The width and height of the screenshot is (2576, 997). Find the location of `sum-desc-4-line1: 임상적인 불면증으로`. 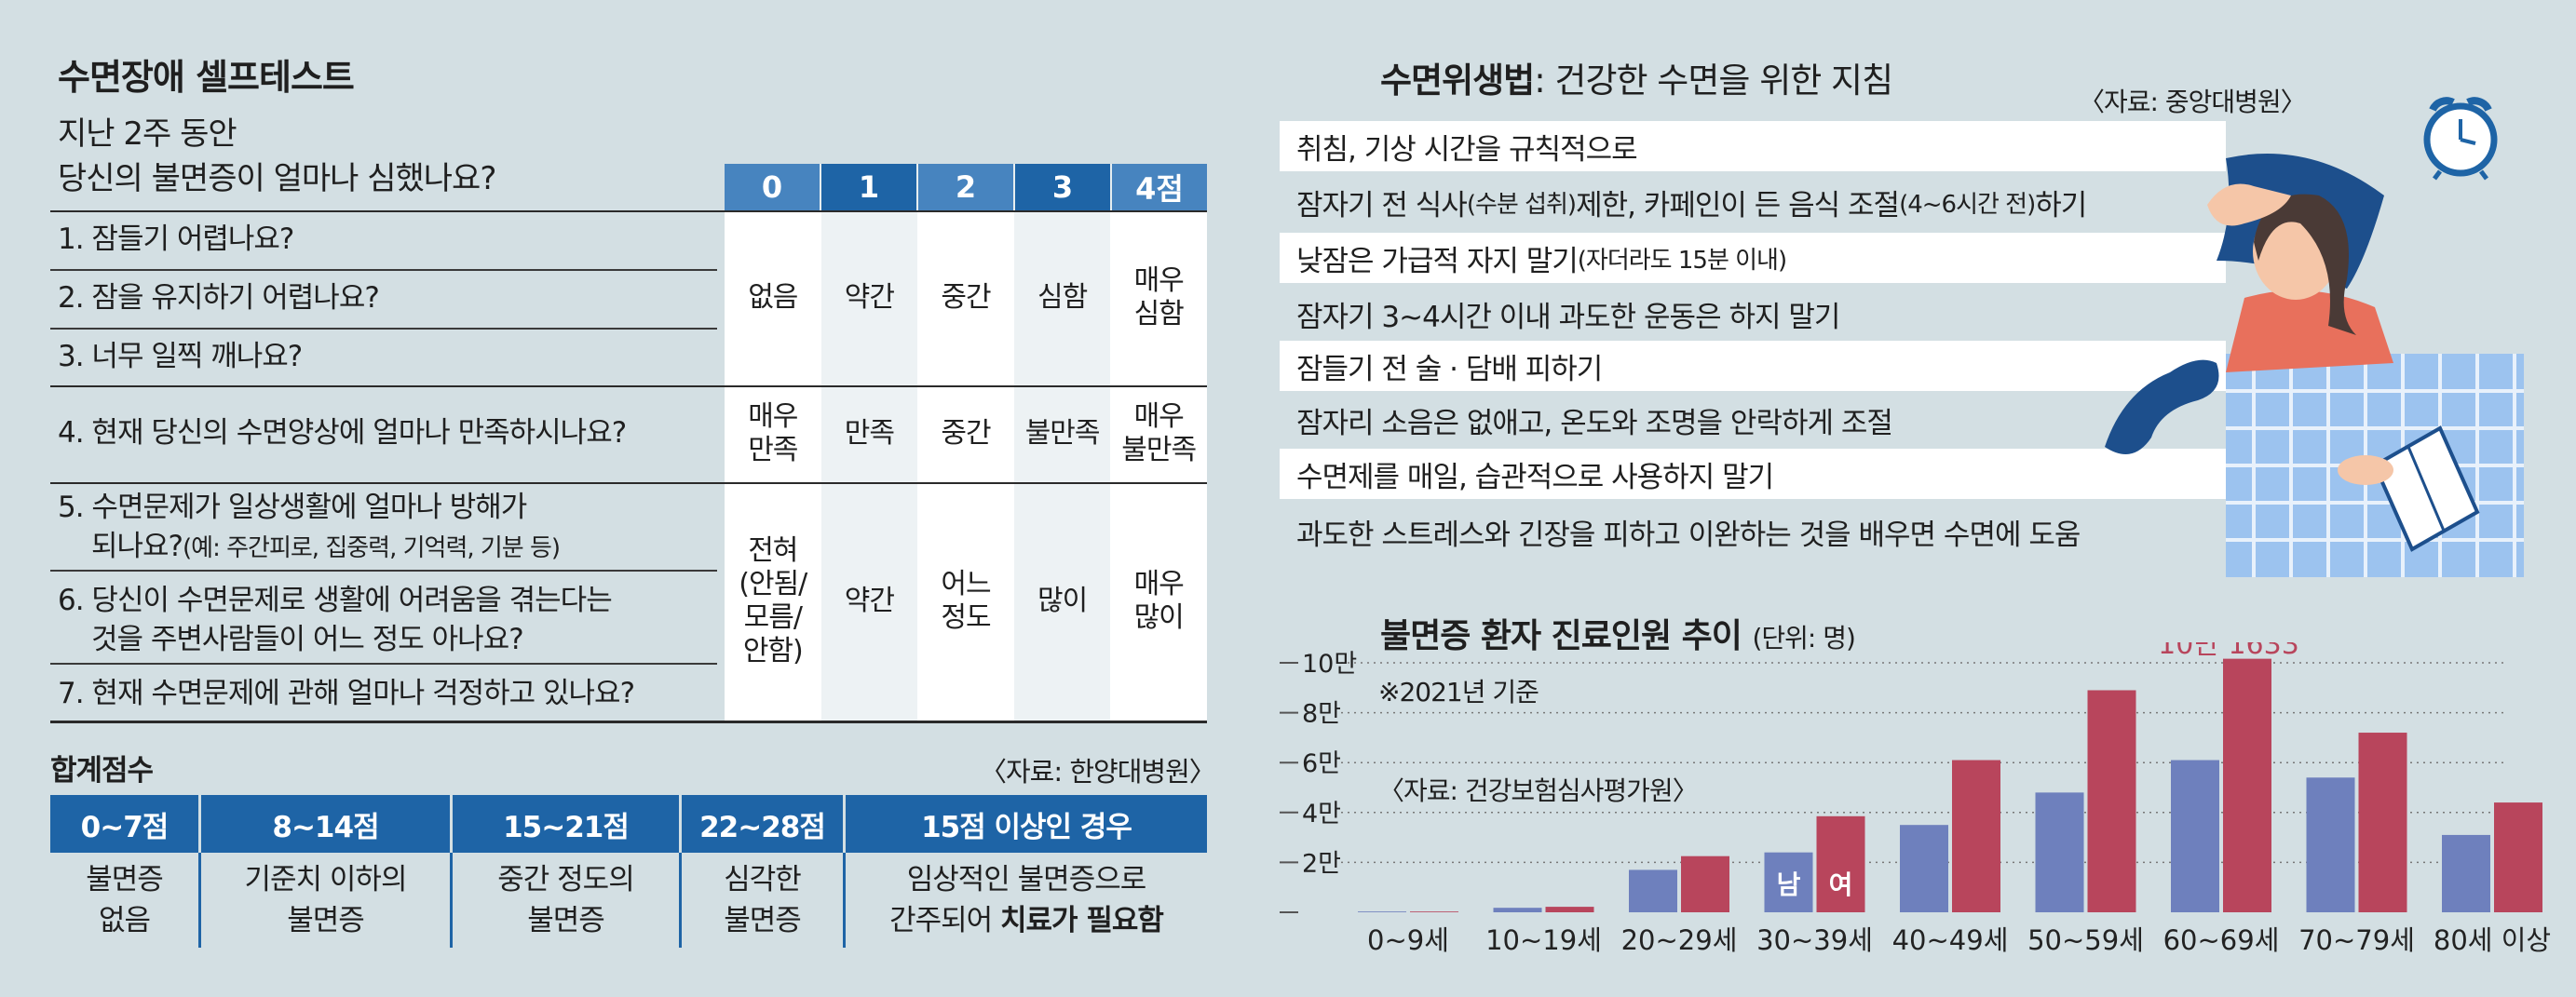

sum-desc-4-line1: 임상적인 불면증으로 is located at coordinates (1026, 880).